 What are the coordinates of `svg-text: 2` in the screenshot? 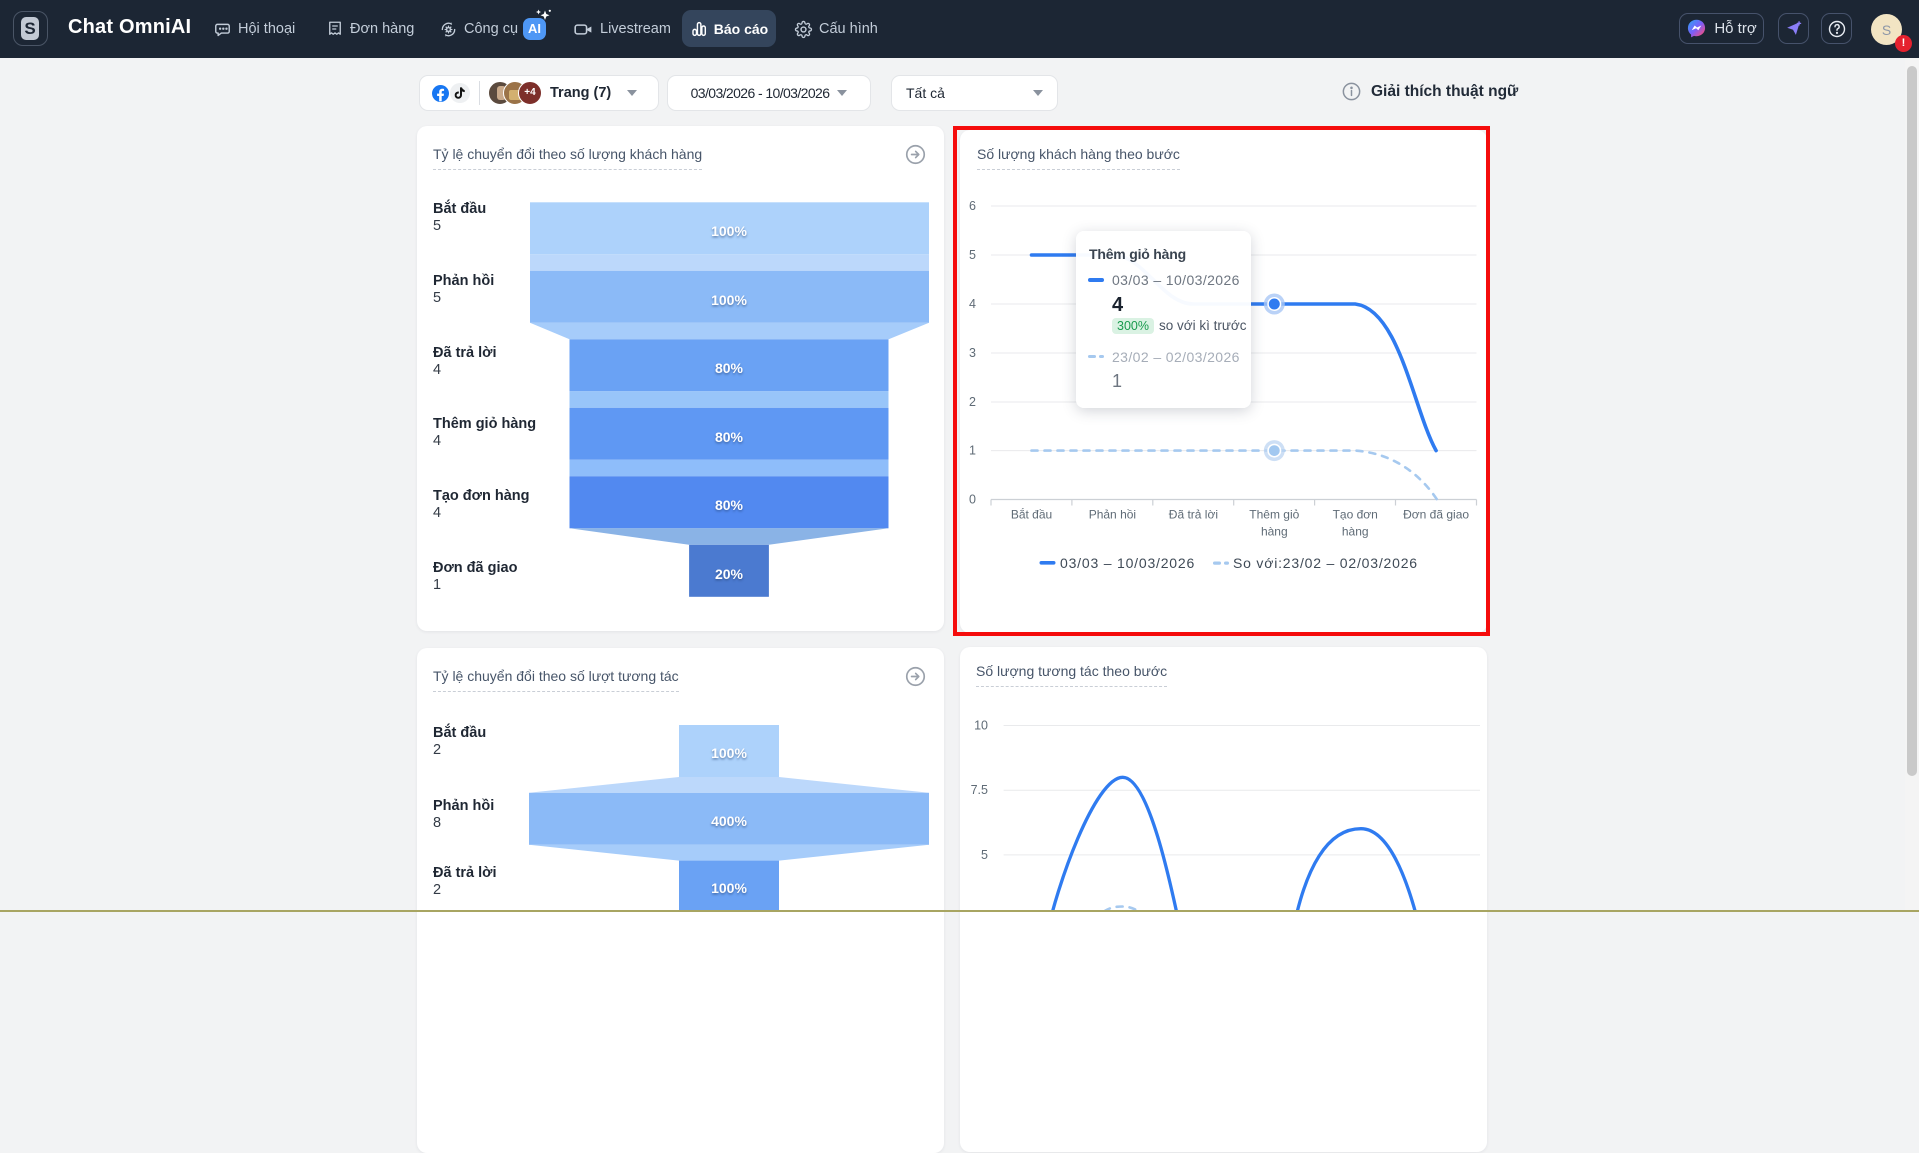 It's located at (972, 402).